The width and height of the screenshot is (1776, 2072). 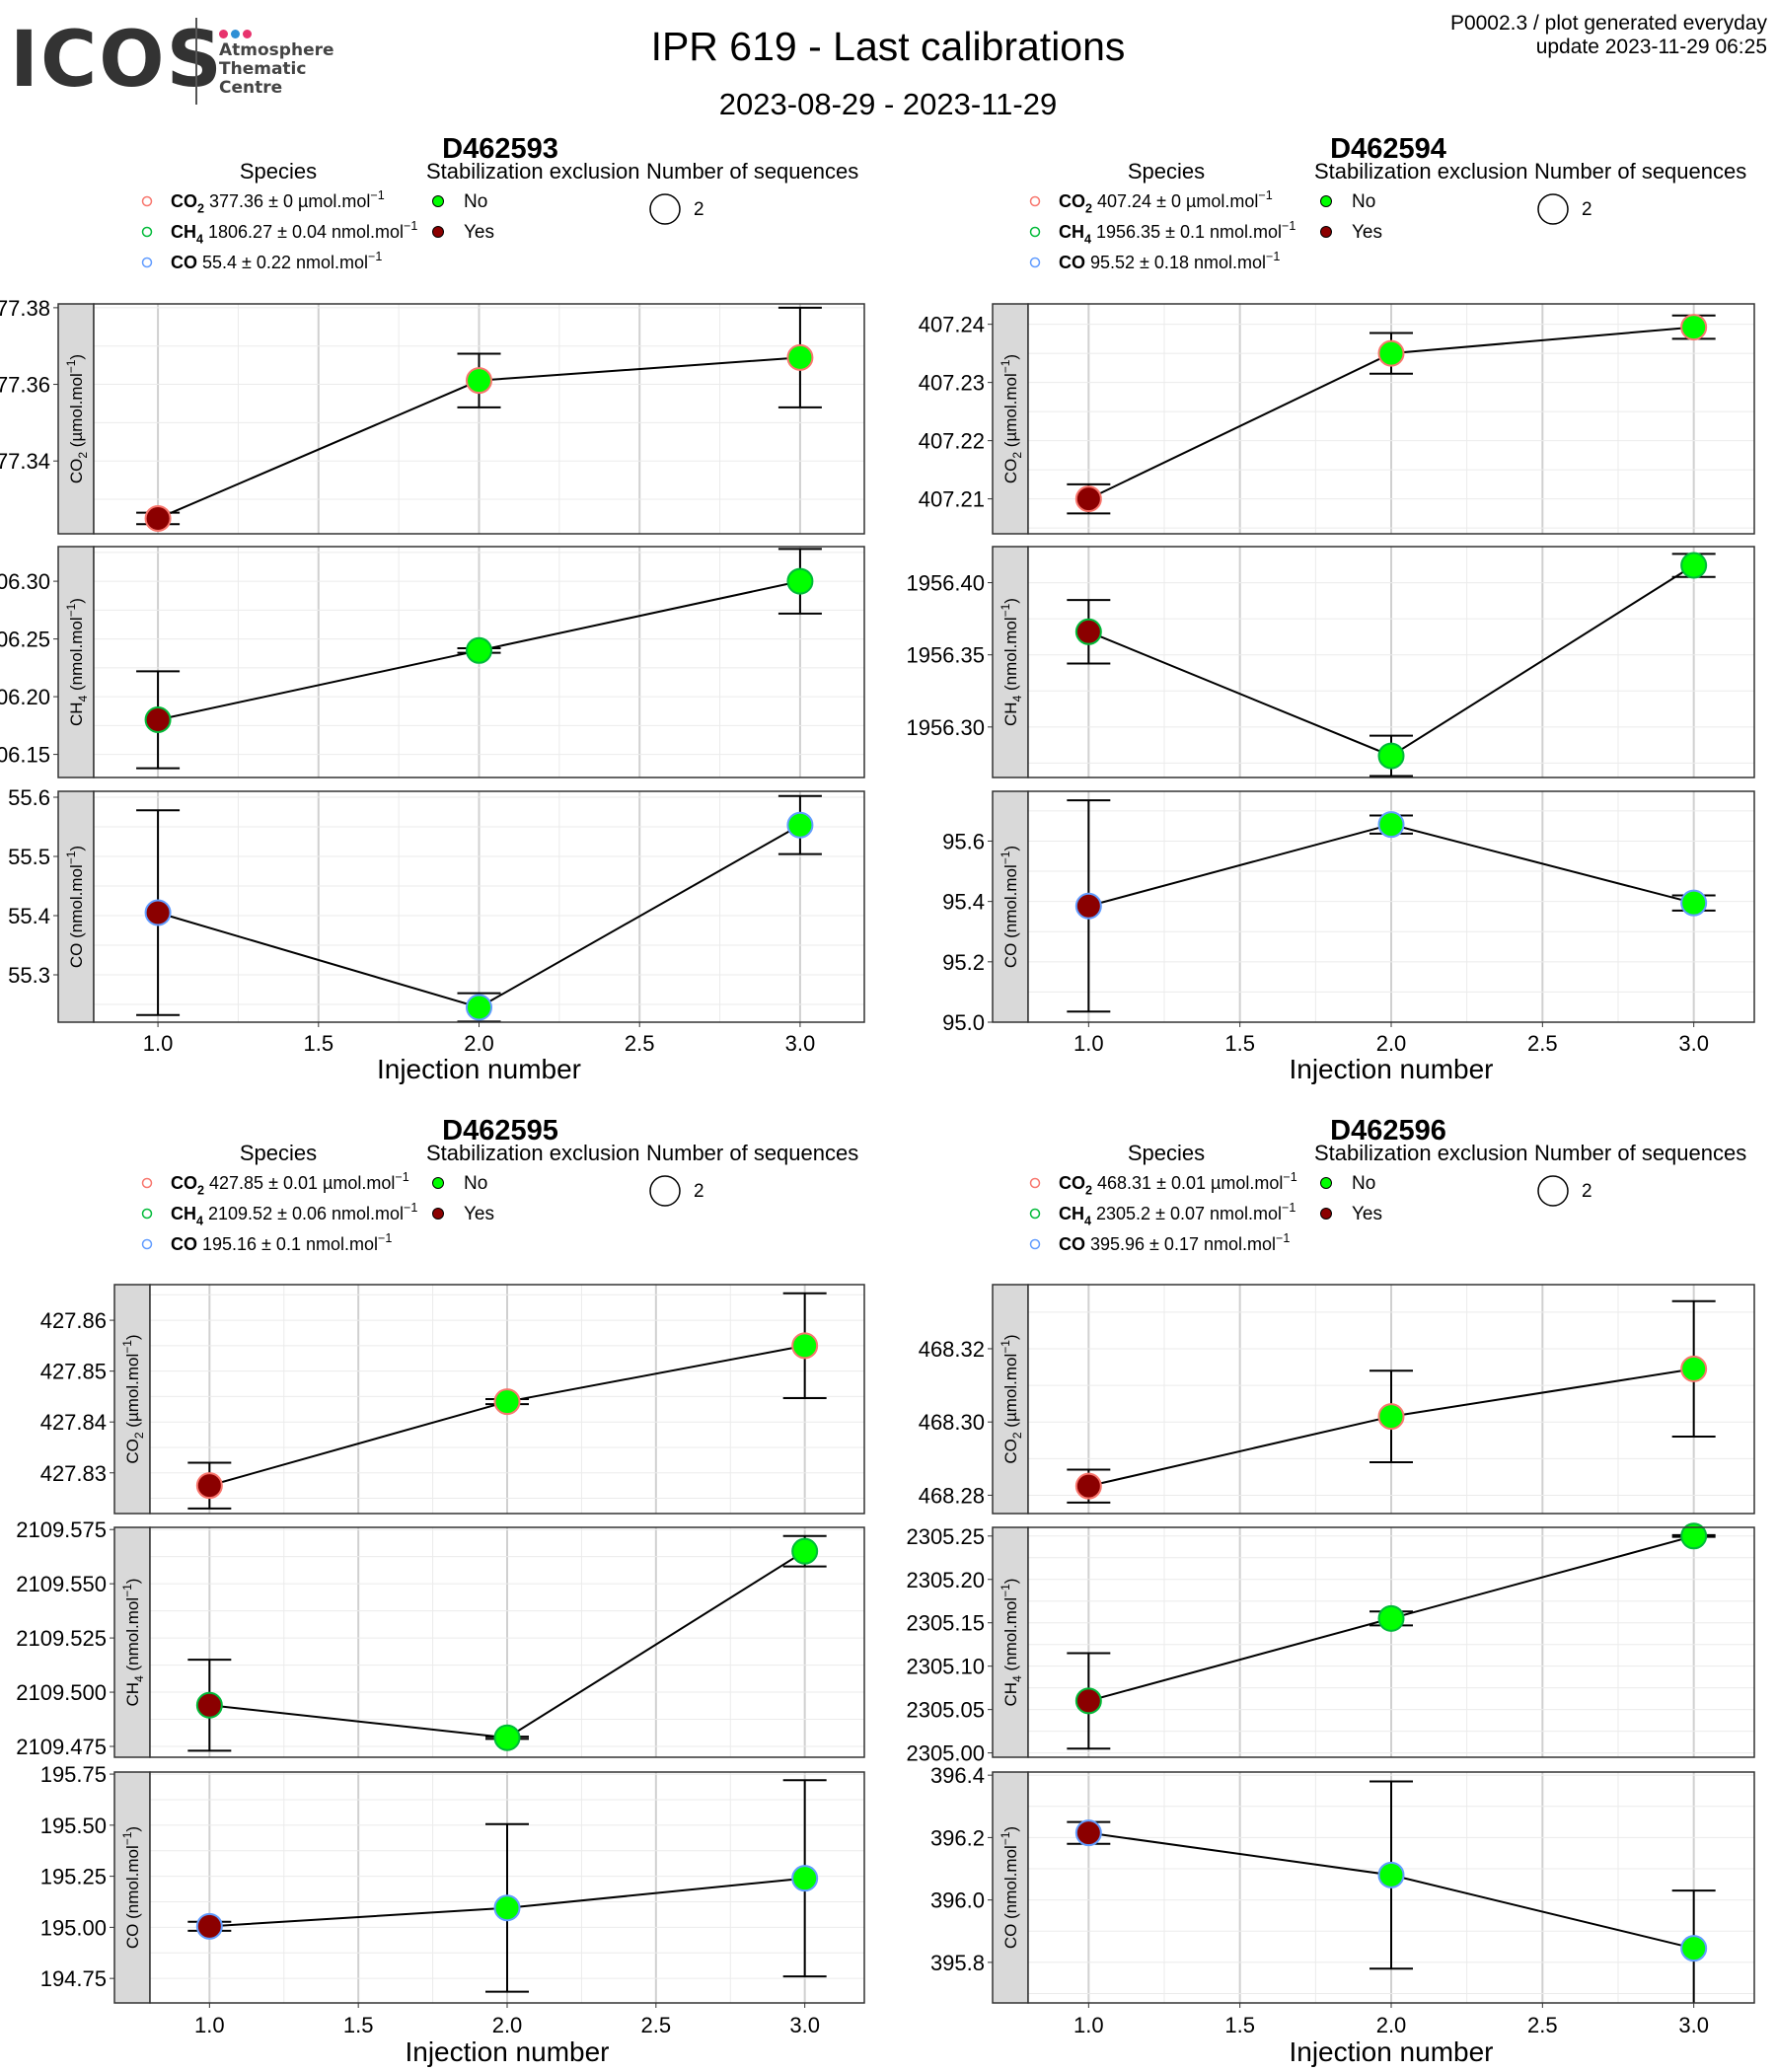 I want to click on legend-species-entry: CH4 1956.35 ± 0.1 nmol.mol−1, so click(x=1177, y=233).